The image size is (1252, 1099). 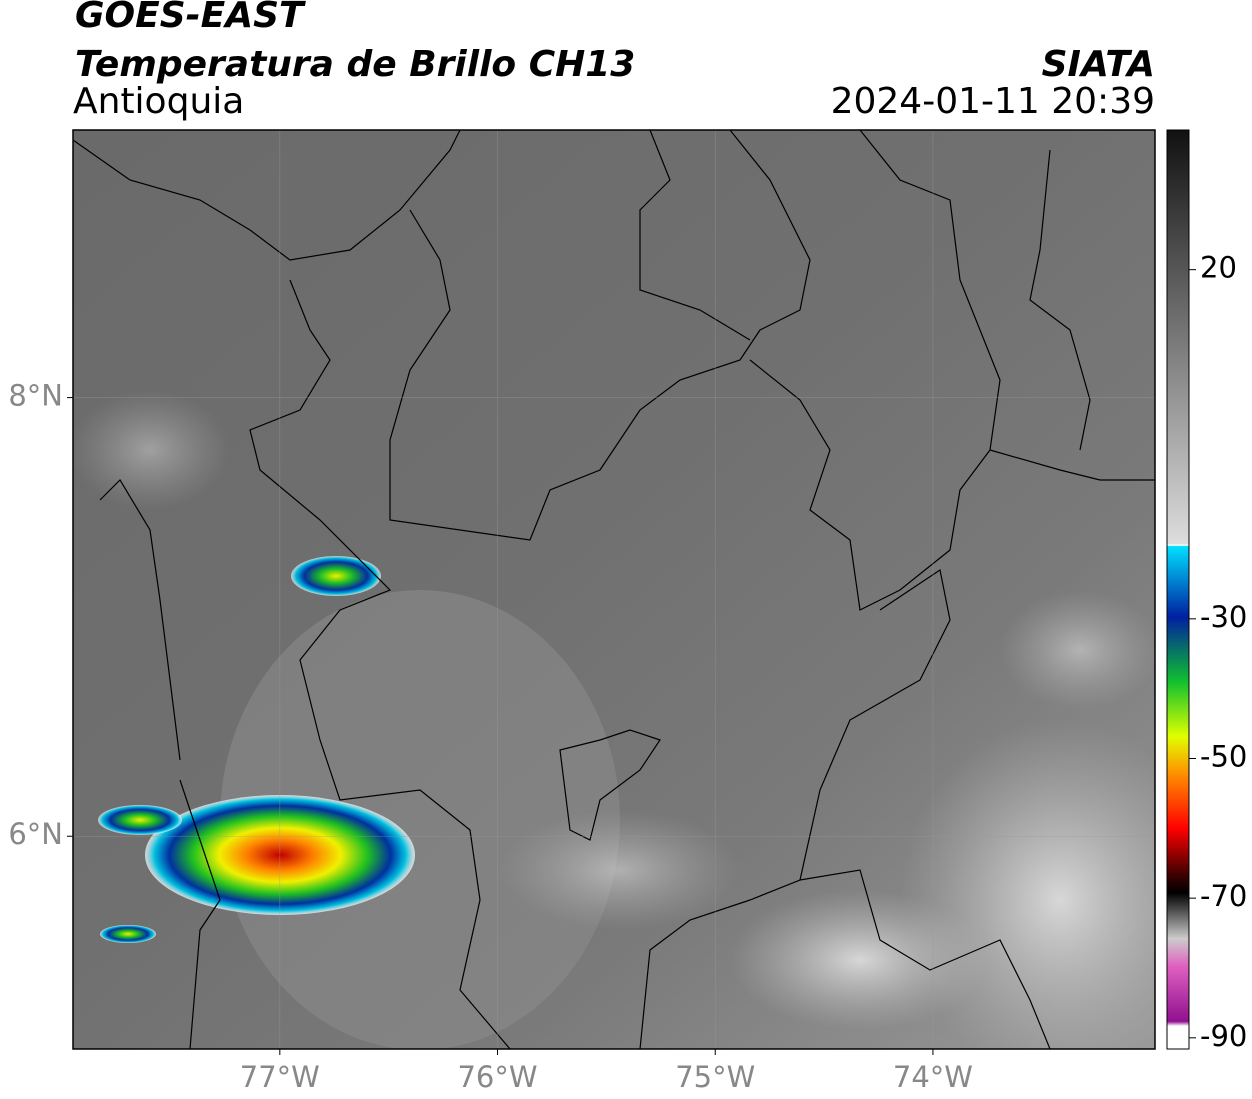 What do you see at coordinates (355, 64) in the screenshot?
I see `product-title: Temperatura de Brillo CH13` at bounding box center [355, 64].